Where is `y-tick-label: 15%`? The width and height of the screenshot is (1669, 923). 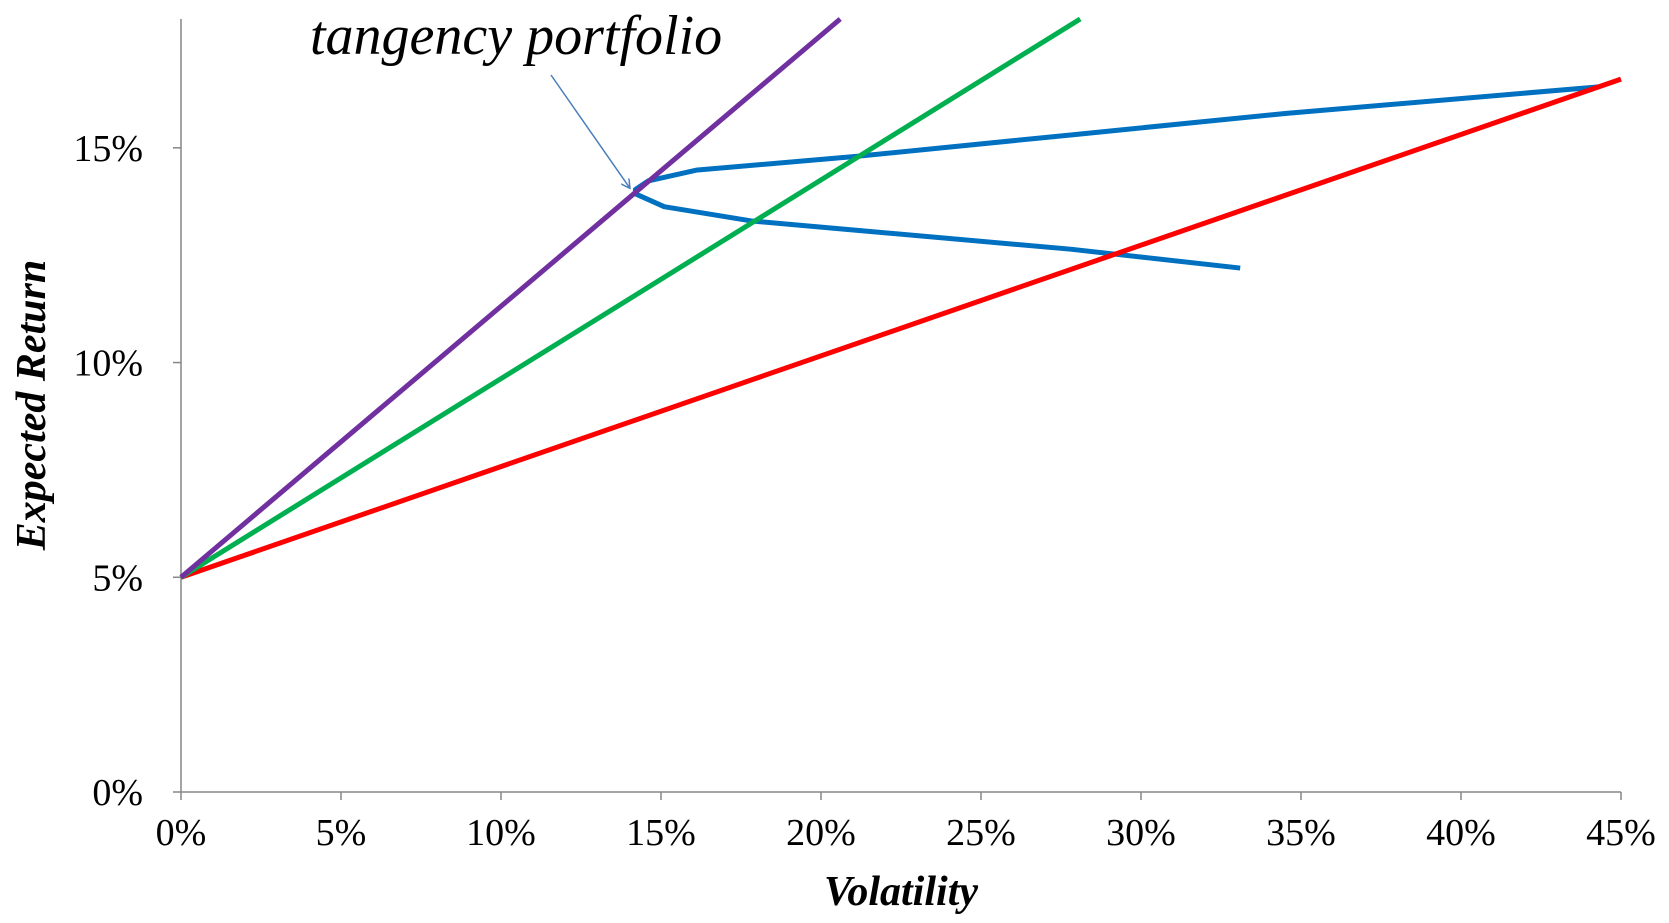 y-tick-label: 15% is located at coordinates (108, 149).